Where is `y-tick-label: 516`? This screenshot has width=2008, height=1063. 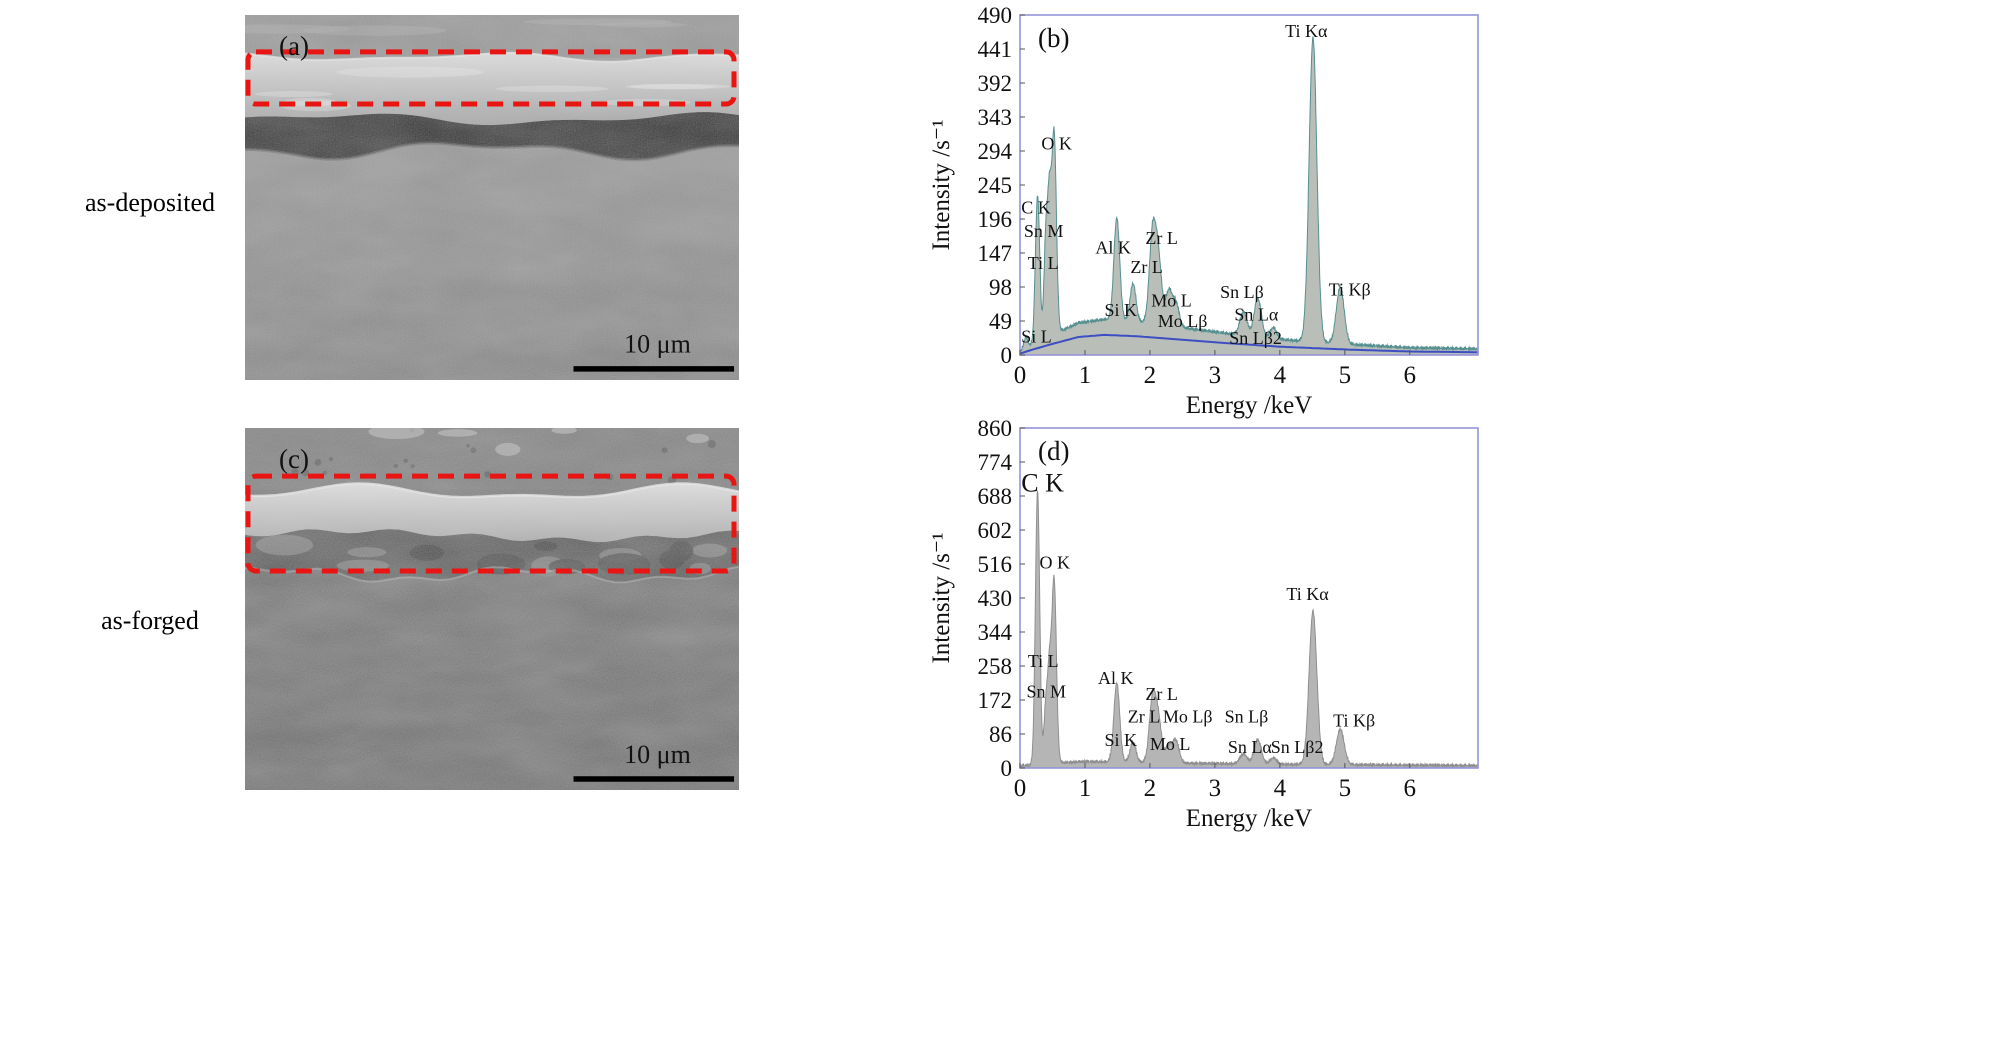 y-tick-label: 516 is located at coordinates (995, 564).